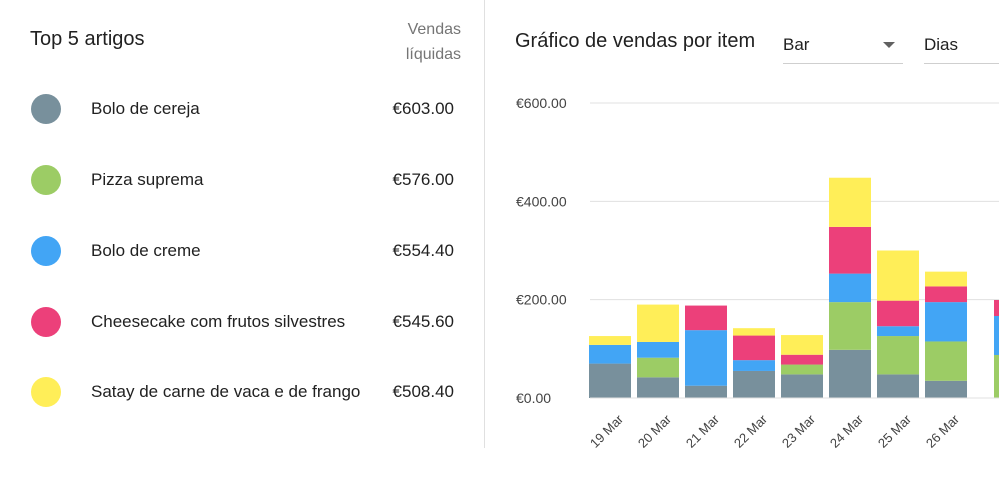  I want to click on x-tick-label: 23 Mar, so click(799, 431).